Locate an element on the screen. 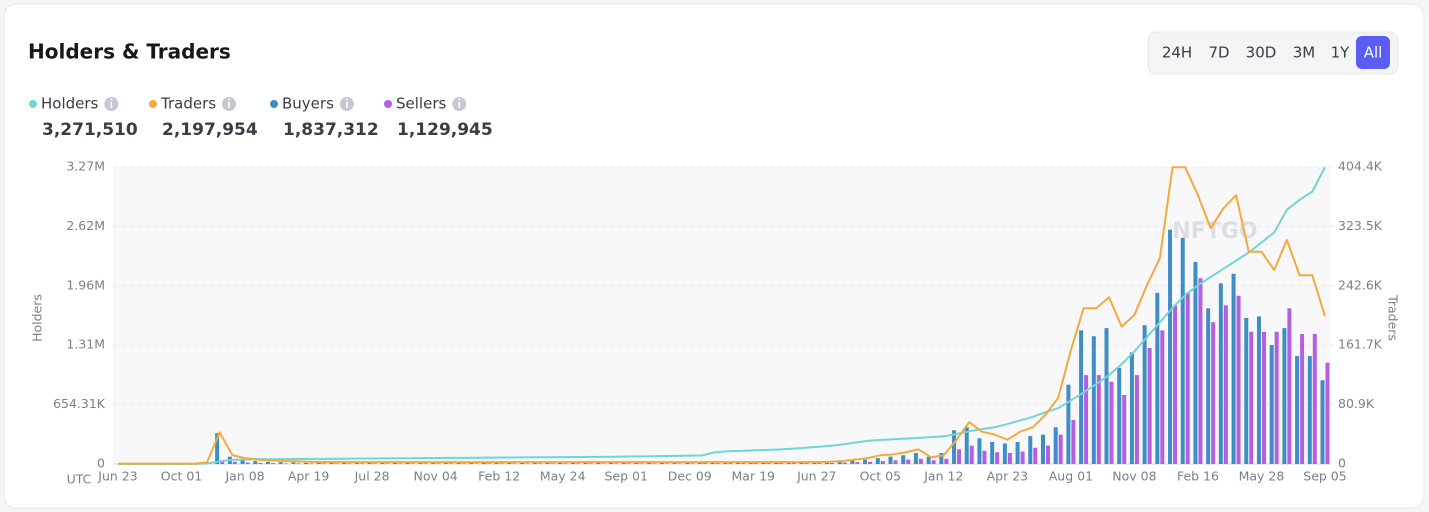  range-button: All is located at coordinates (1373, 53).